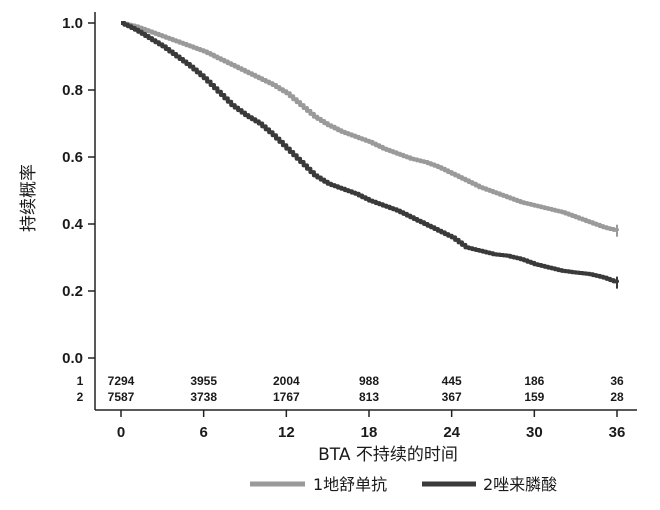 The height and width of the screenshot is (510, 660). What do you see at coordinates (451, 432) in the screenshot?
I see `x-tick-label: 24` at bounding box center [451, 432].